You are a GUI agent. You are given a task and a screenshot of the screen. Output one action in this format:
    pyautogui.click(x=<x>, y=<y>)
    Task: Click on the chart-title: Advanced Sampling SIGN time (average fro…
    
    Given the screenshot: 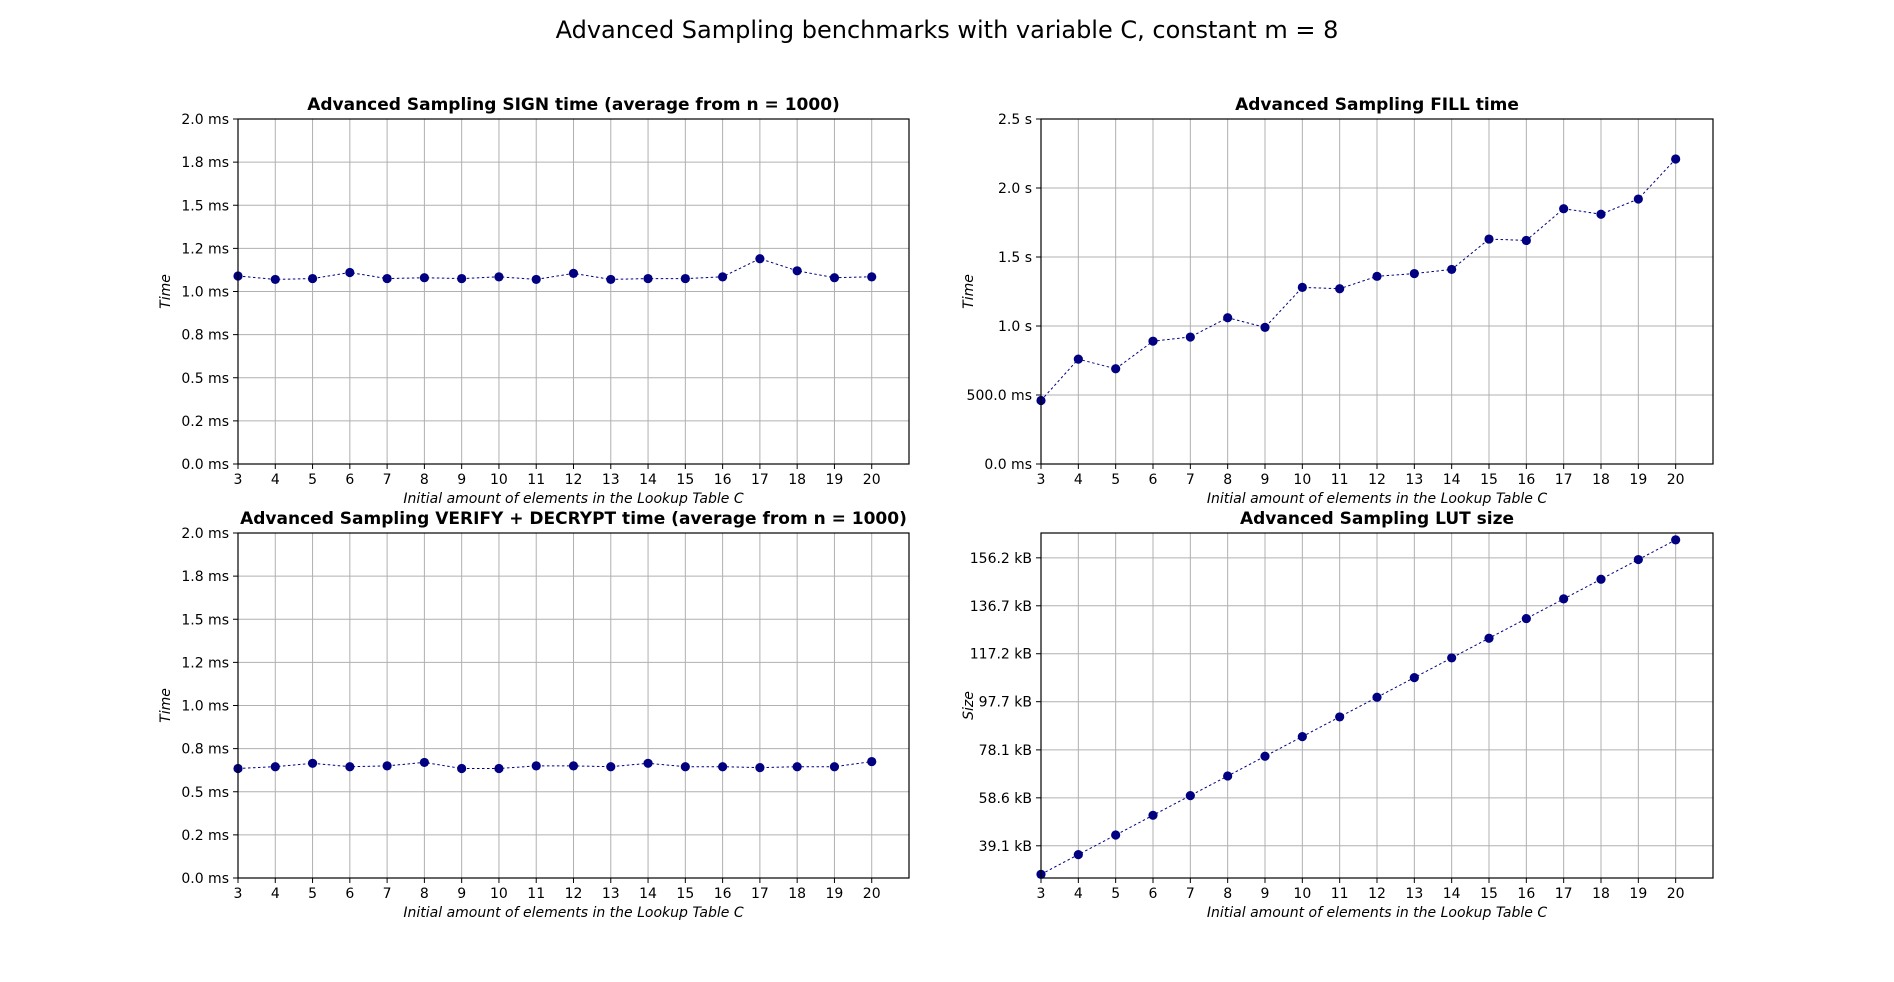 What is the action you would take?
    pyautogui.click(x=573, y=105)
    